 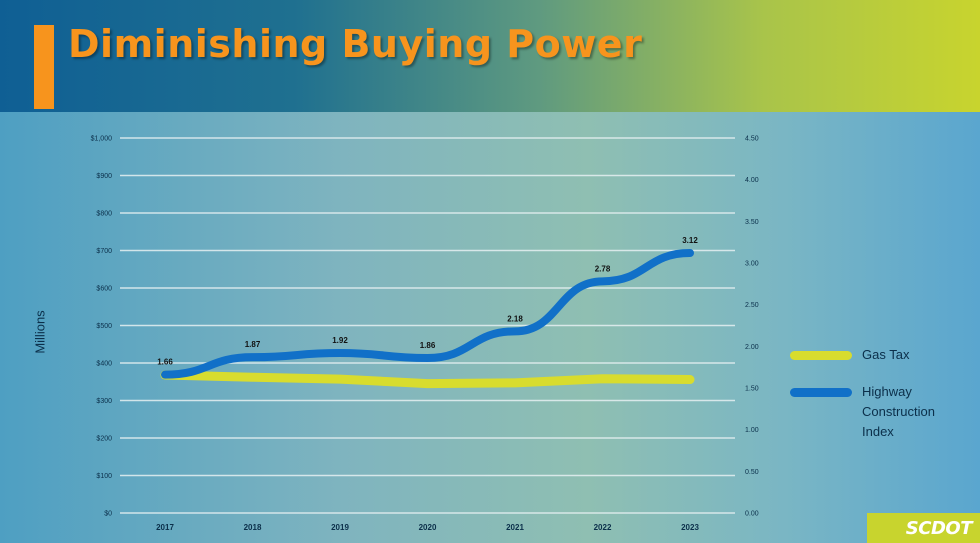 I want to click on x-tick: 2022, so click(x=603, y=527).